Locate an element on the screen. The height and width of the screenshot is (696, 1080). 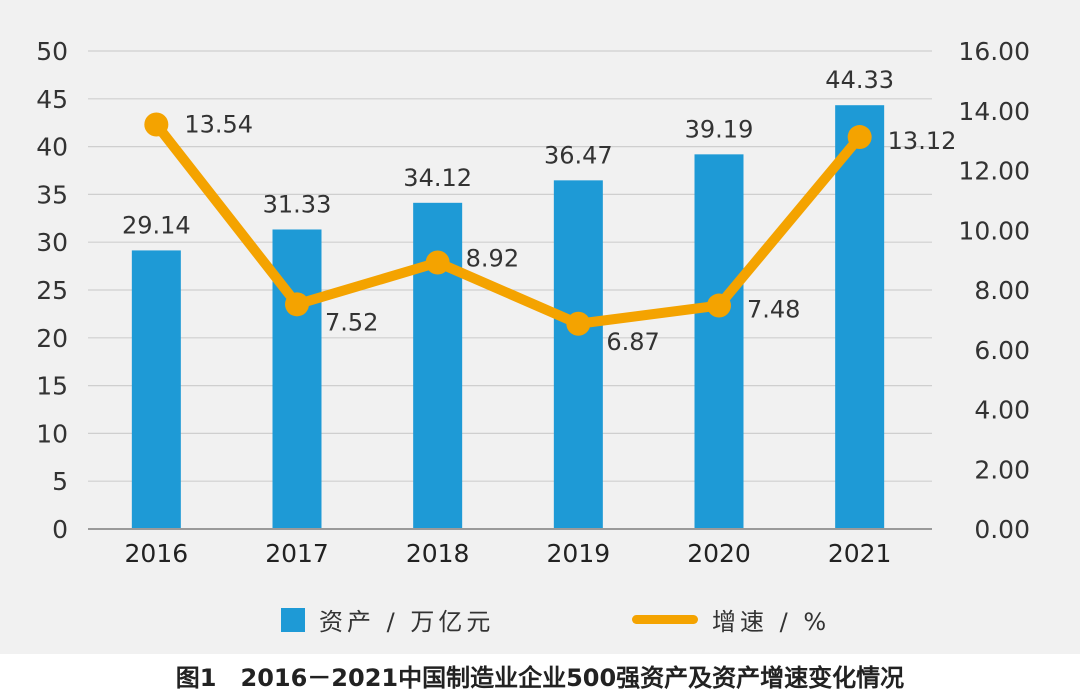
right-tick-label: 12.00 is located at coordinates (994, 171).